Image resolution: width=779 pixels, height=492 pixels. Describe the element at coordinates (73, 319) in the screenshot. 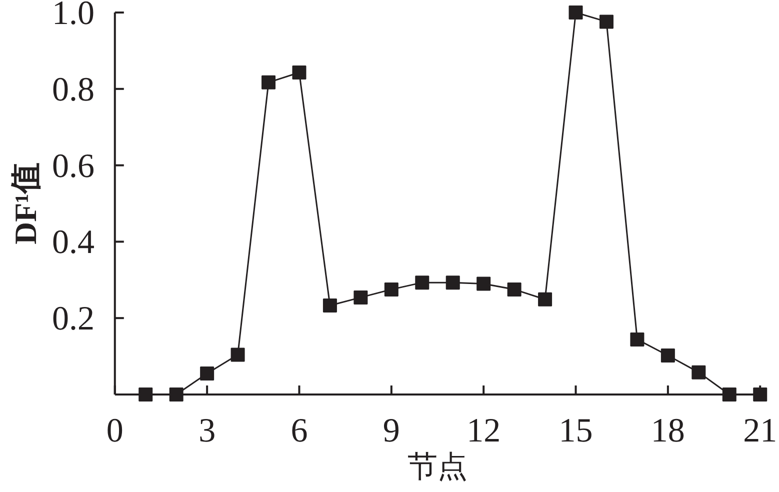

I see `y-tick-label: 0.2` at that location.